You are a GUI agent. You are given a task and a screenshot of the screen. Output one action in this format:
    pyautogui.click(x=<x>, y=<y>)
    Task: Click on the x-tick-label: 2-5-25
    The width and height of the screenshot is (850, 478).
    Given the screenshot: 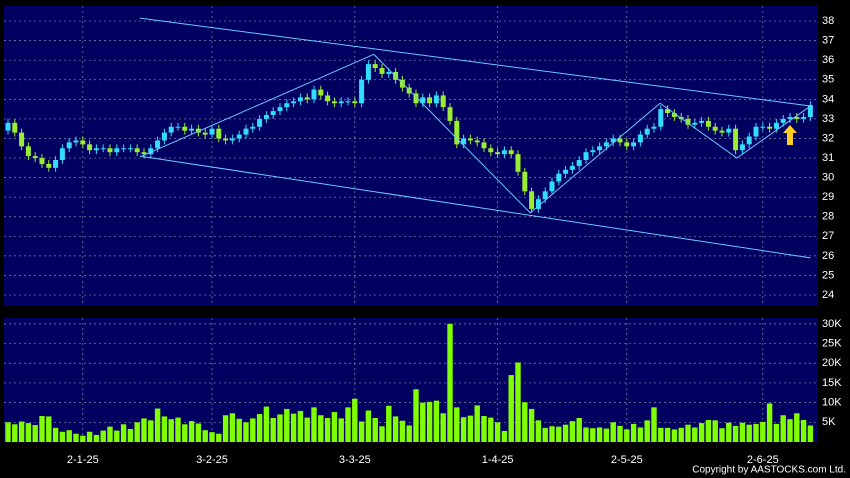 What is the action you would take?
    pyautogui.click(x=627, y=460)
    